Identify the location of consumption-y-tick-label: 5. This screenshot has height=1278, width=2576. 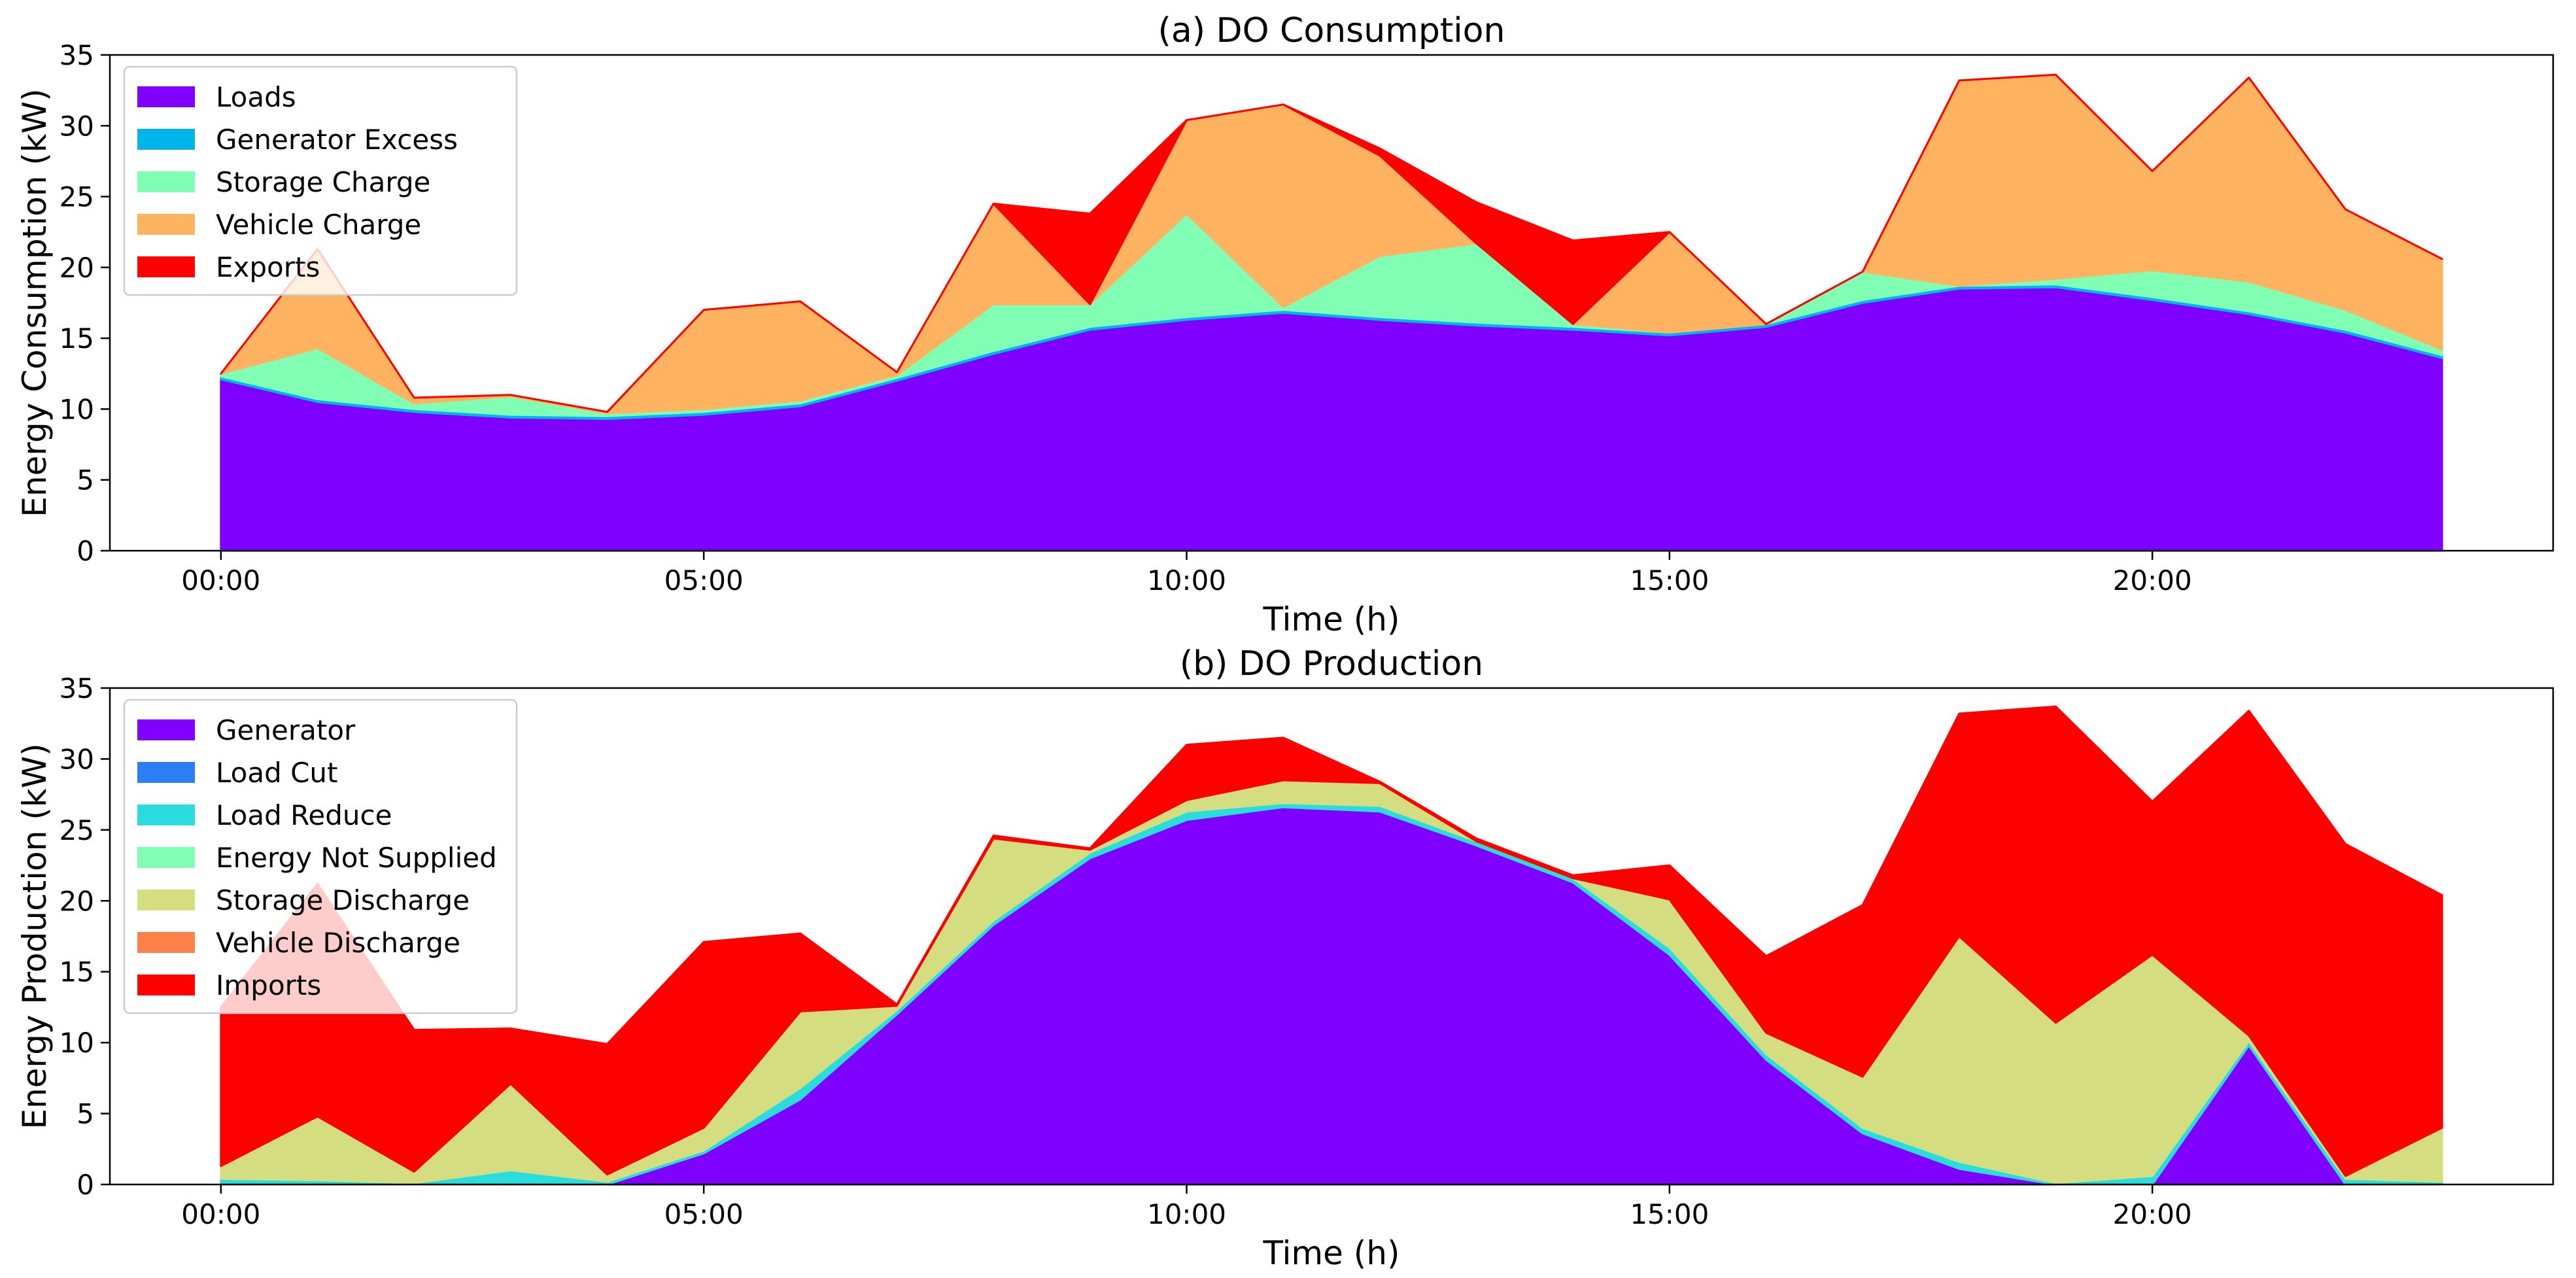
(86, 480).